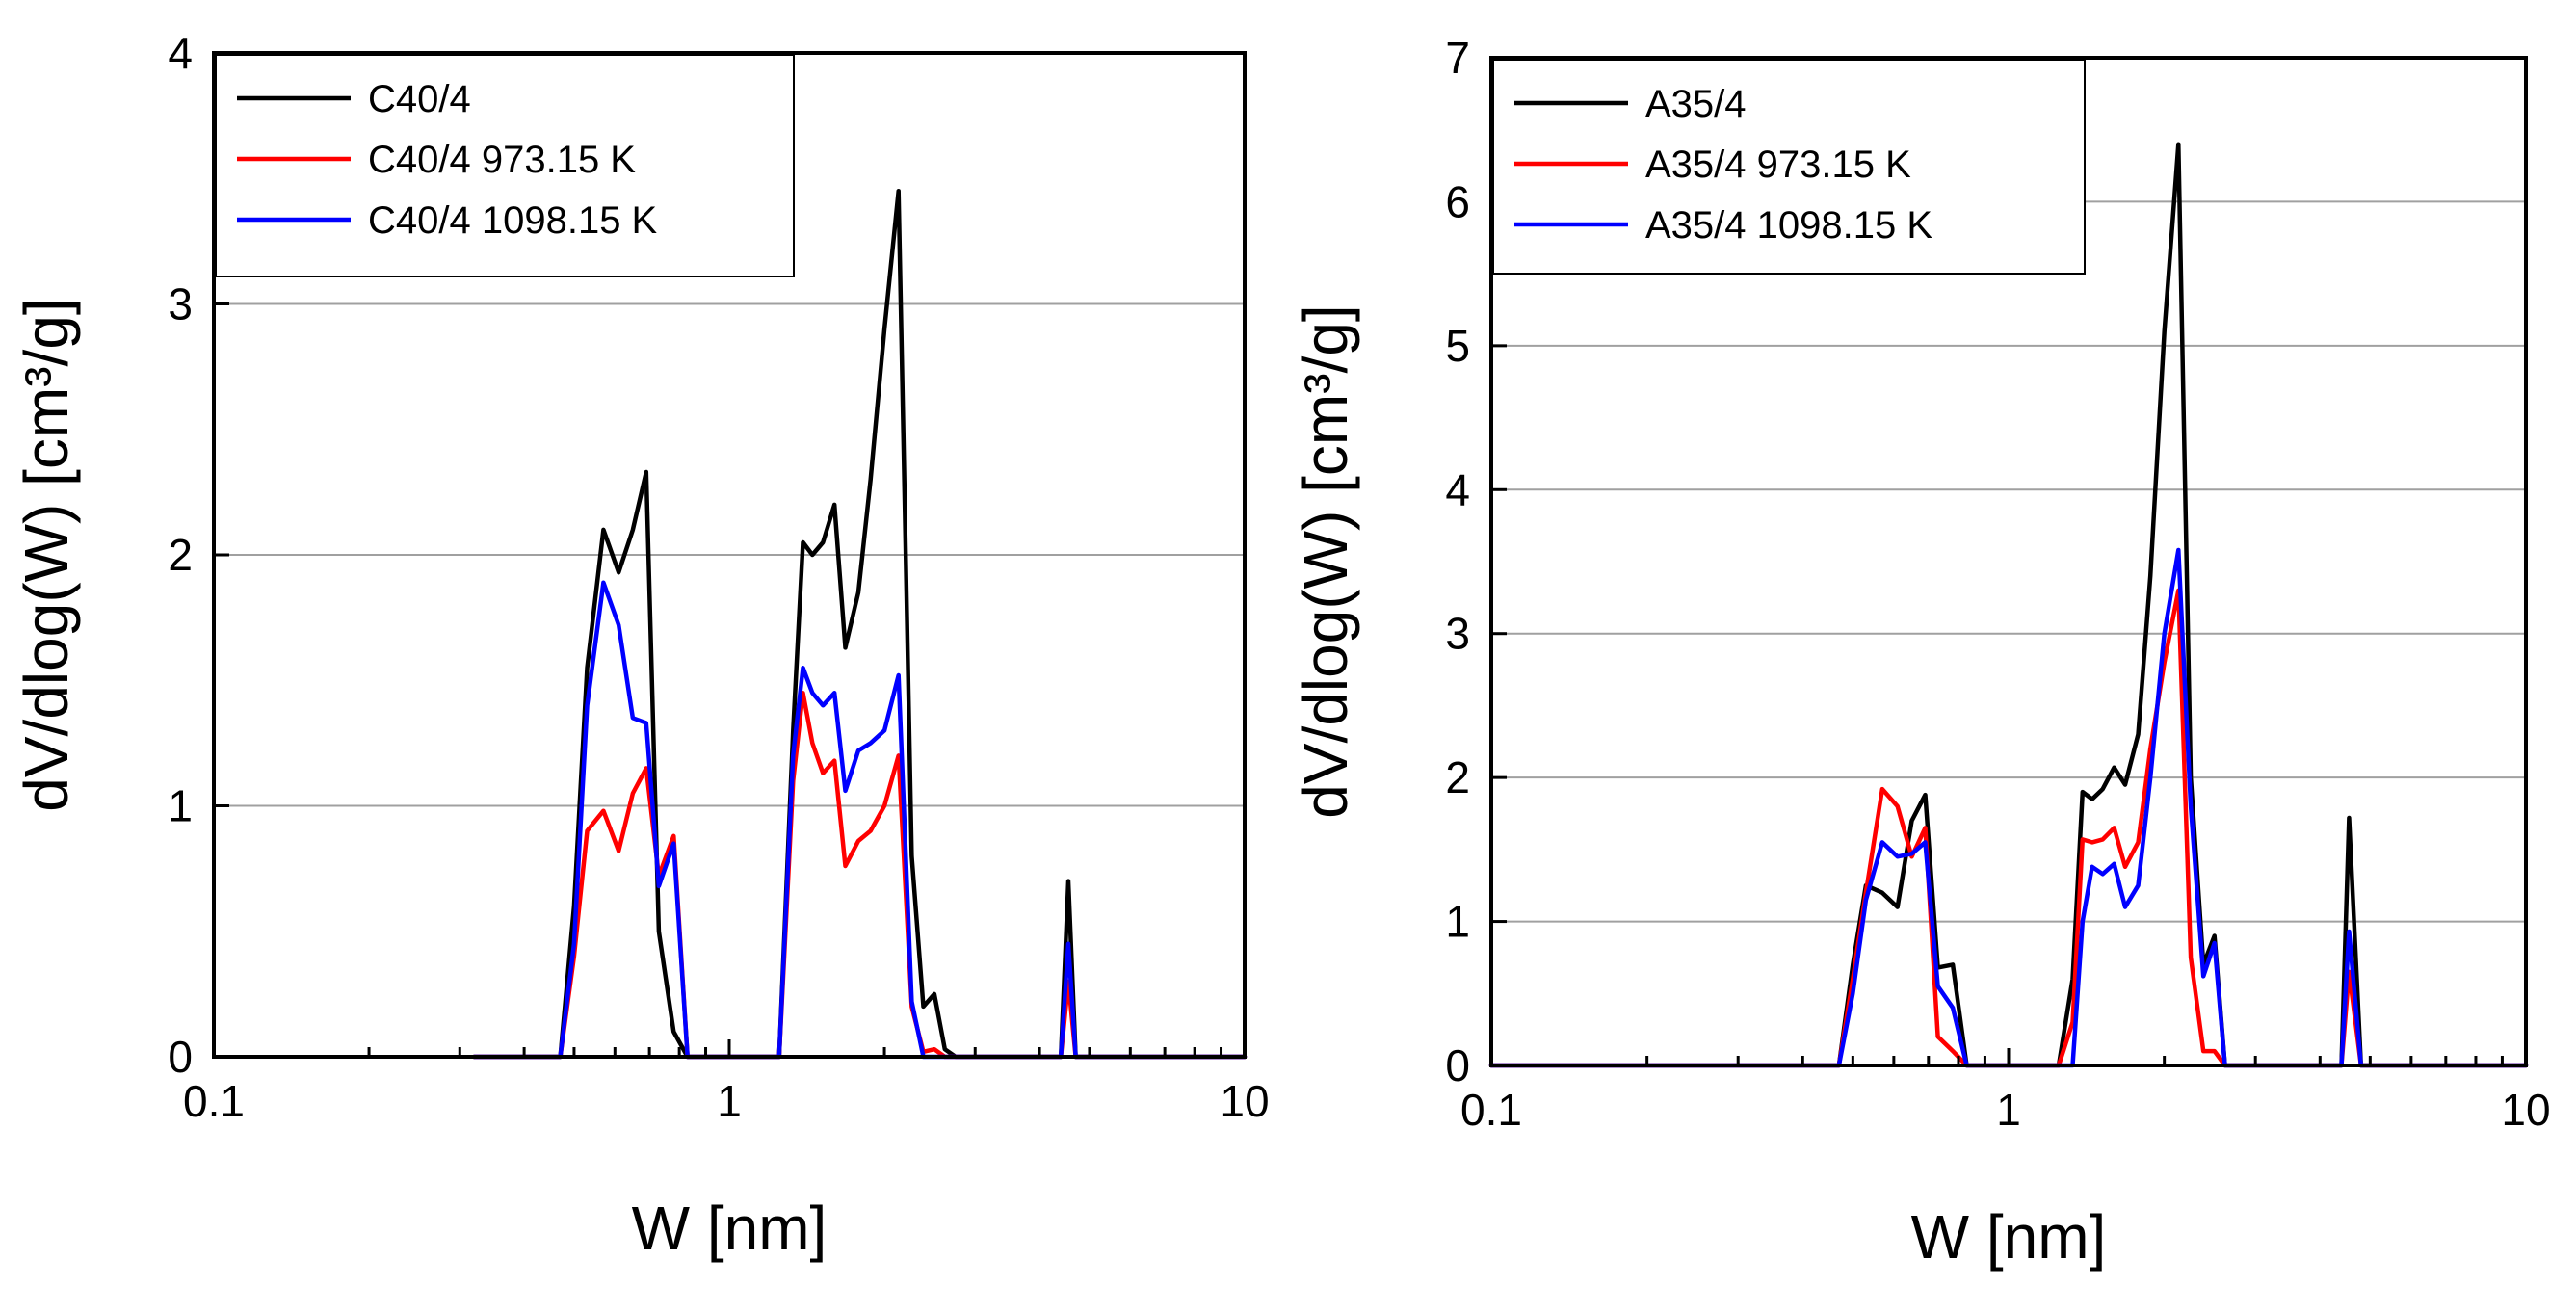 This screenshot has height=1313, width=2576. What do you see at coordinates (1458, 58) in the screenshot?
I see `y-tick-label-7: 7` at bounding box center [1458, 58].